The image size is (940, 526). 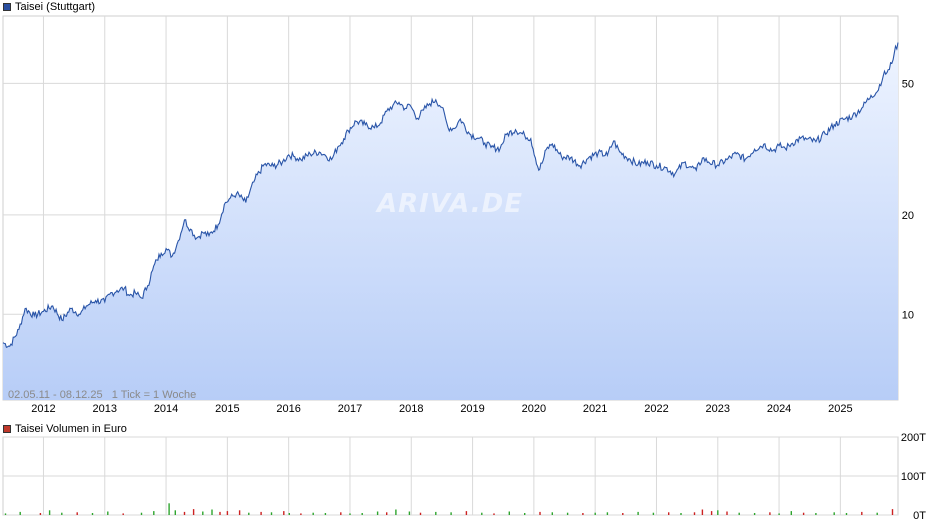 What do you see at coordinates (43, 409) in the screenshot?
I see `price-x-tick-label: 2012` at bounding box center [43, 409].